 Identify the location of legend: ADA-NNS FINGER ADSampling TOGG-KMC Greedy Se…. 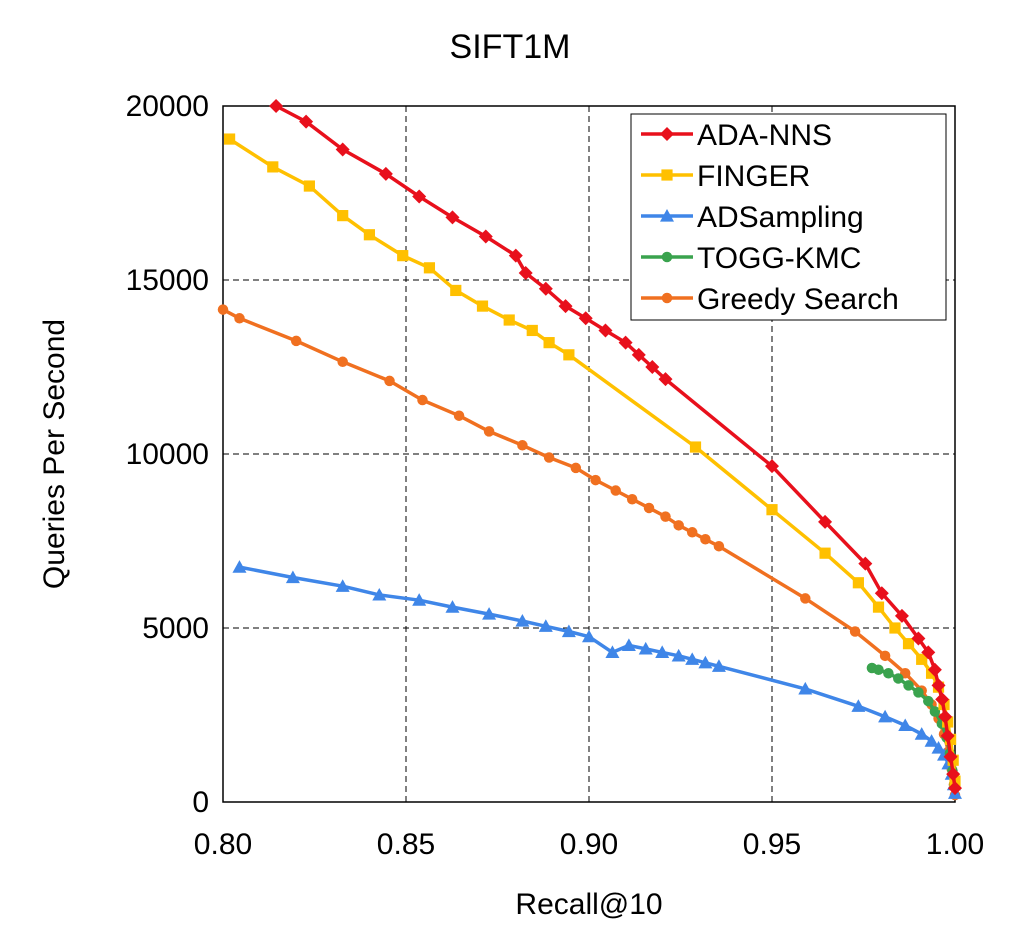
(788, 217).